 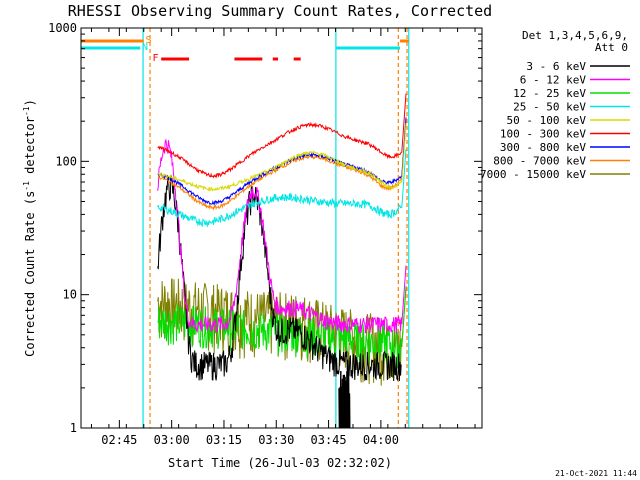 I want to click on flag-letter-f: F, so click(x=155, y=58).